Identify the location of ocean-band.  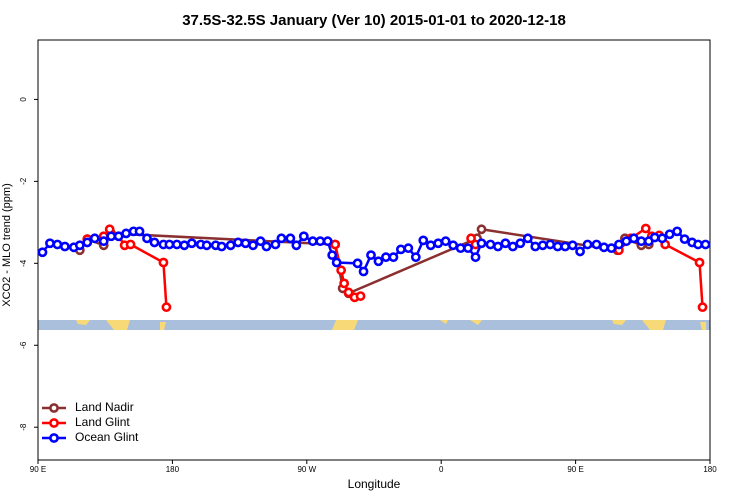
(374, 325).